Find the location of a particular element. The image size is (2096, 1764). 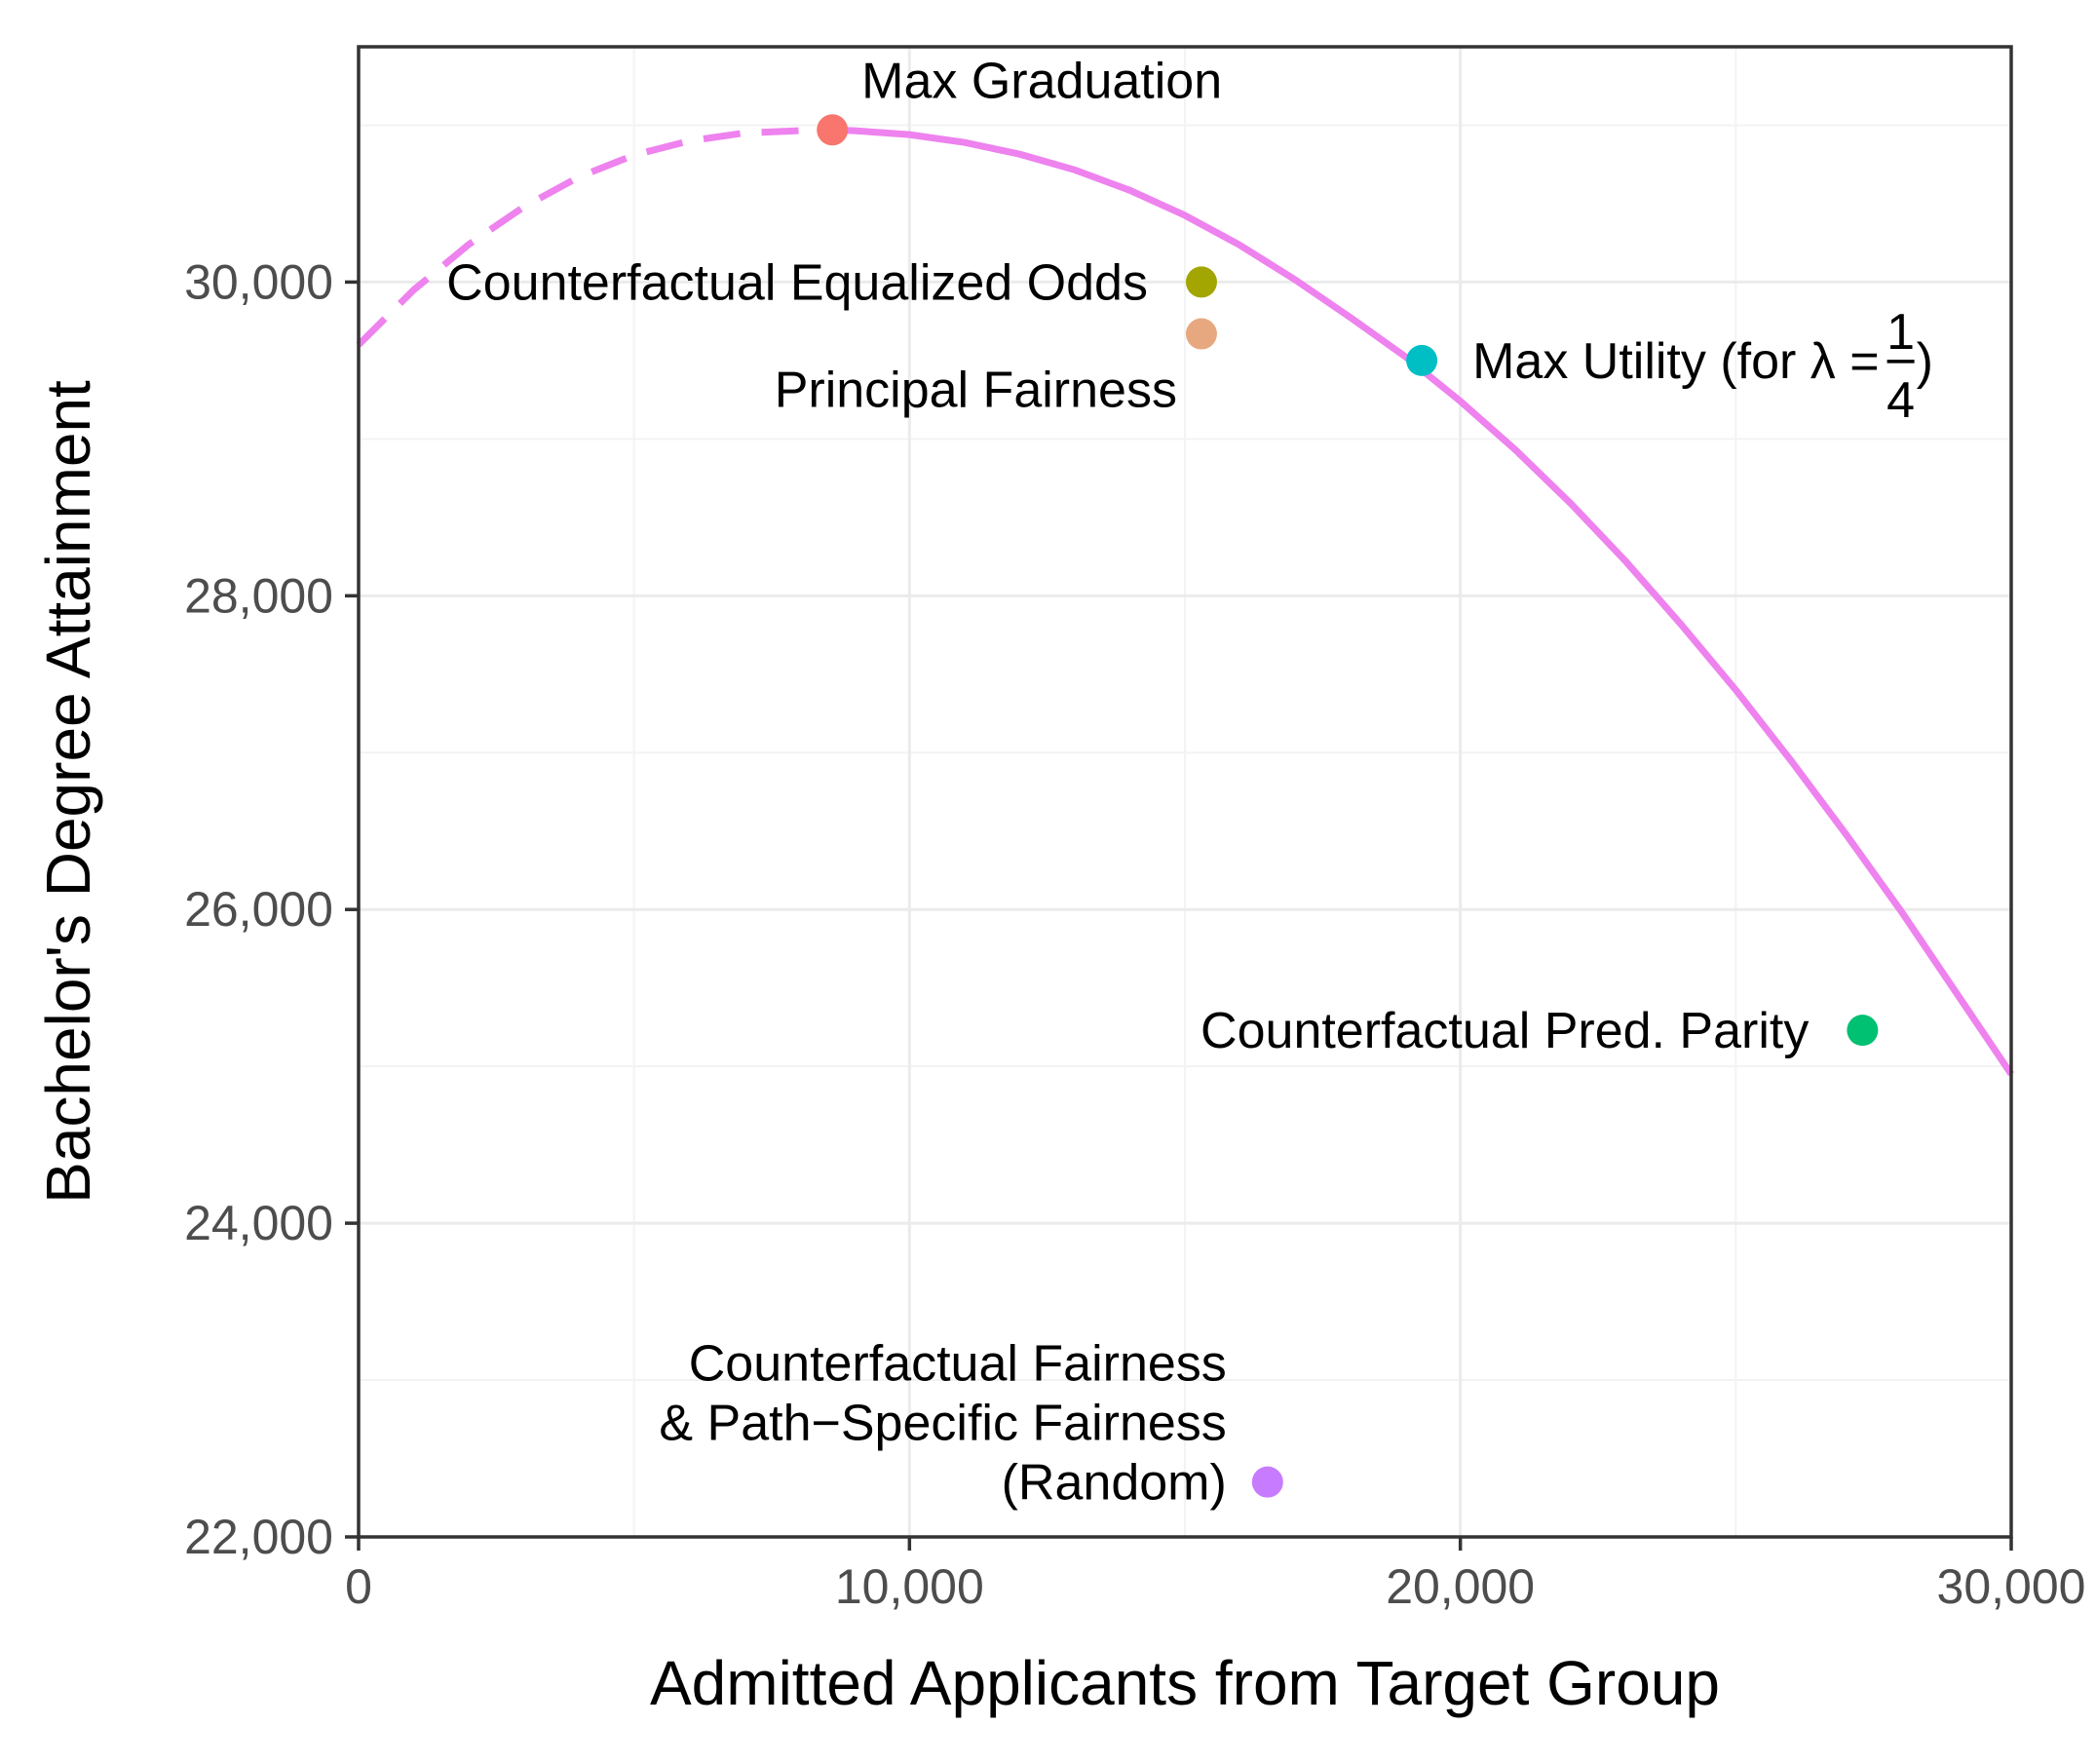

y-tick-label: 26,000 is located at coordinates (258, 909).